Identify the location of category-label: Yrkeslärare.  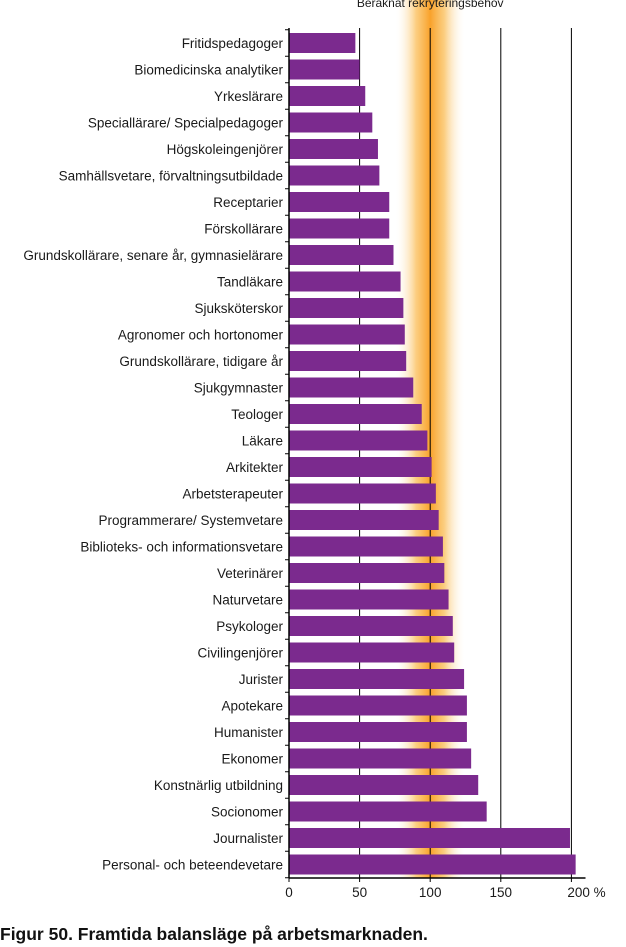
(248, 96).